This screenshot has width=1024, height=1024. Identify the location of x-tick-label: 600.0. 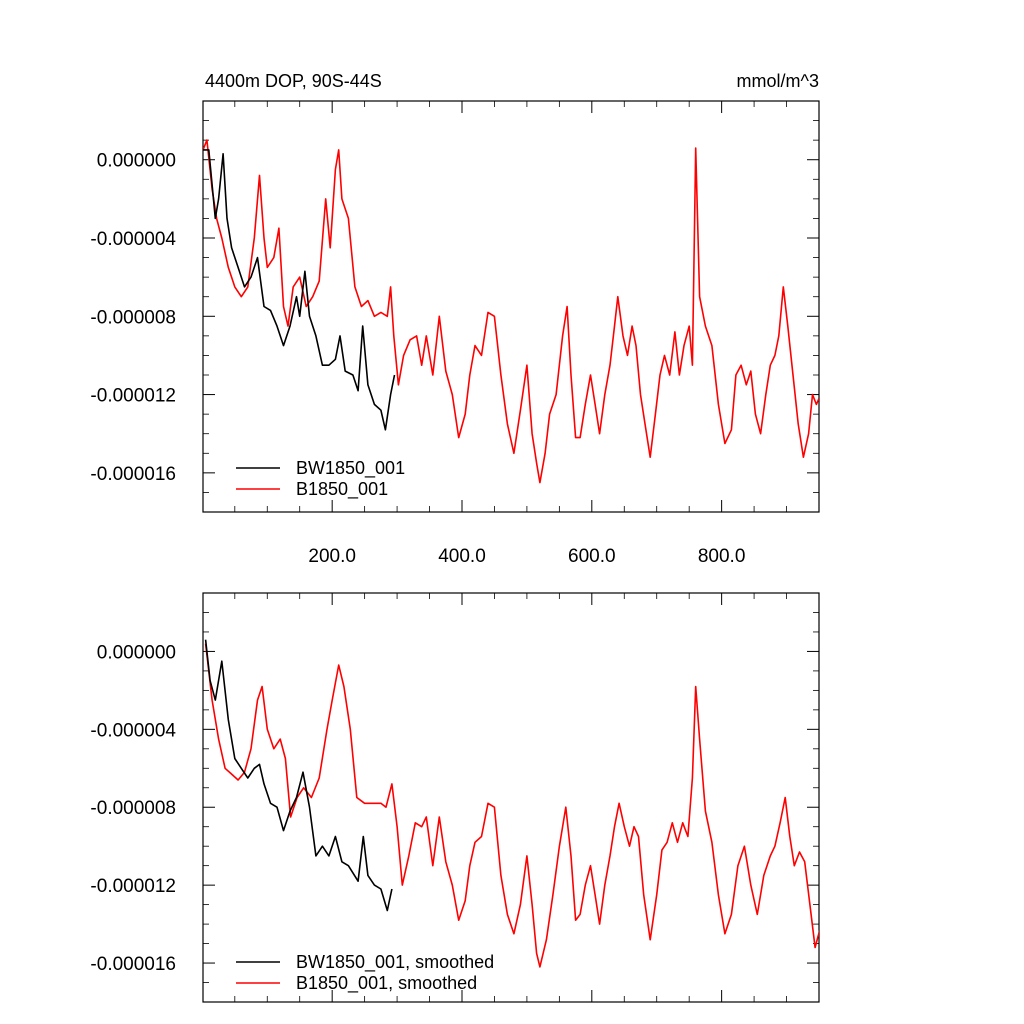
(592, 556).